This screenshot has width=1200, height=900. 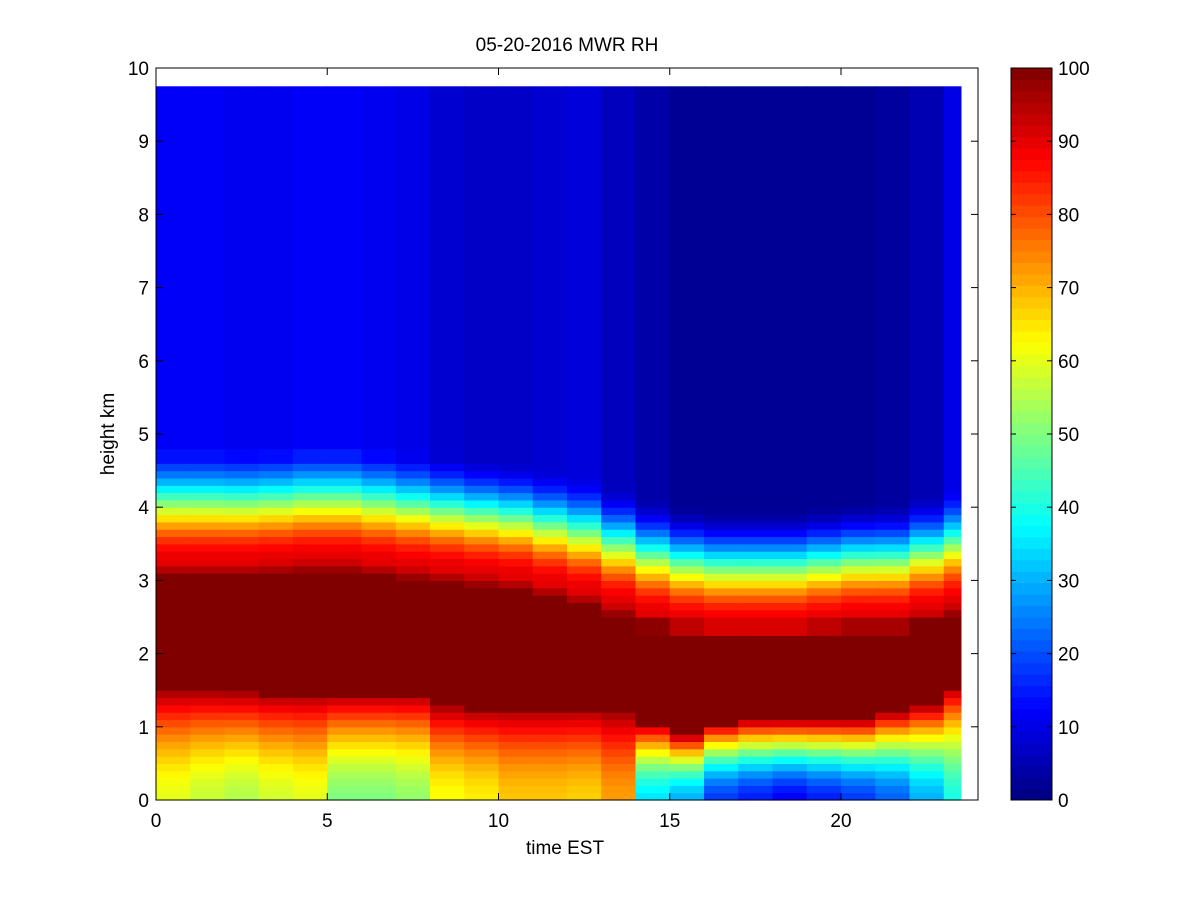 What do you see at coordinates (1068, 435) in the screenshot?
I see `colorbar-tick-label: 50` at bounding box center [1068, 435].